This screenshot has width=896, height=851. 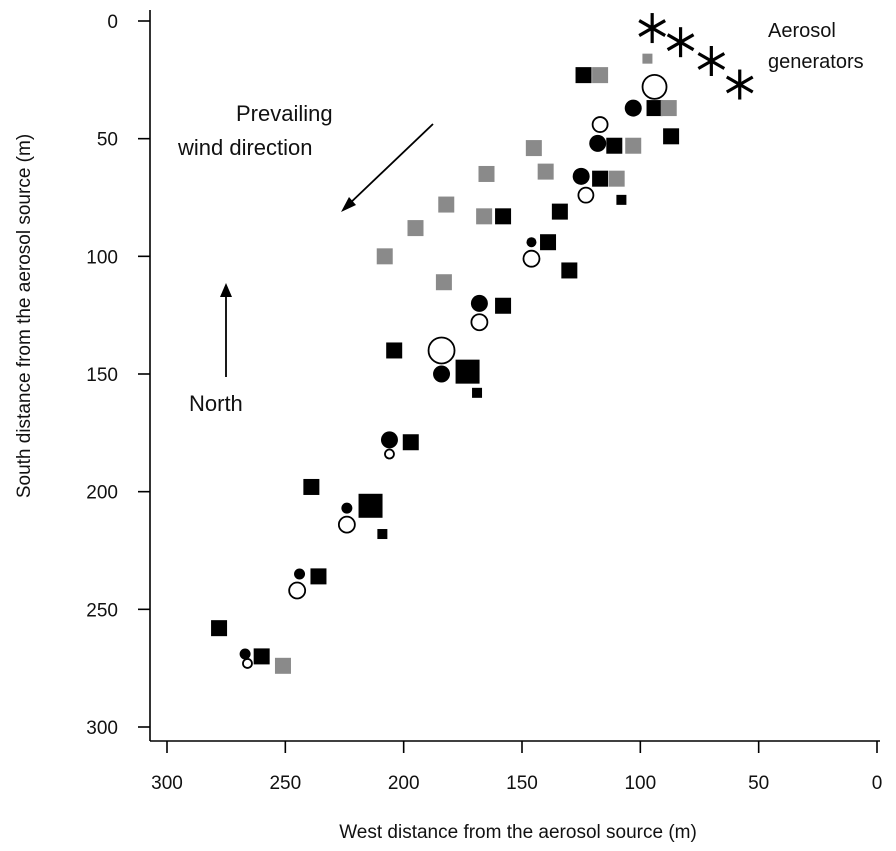 I want to click on aerosol-generators-label-line2: generators, so click(x=816, y=62).